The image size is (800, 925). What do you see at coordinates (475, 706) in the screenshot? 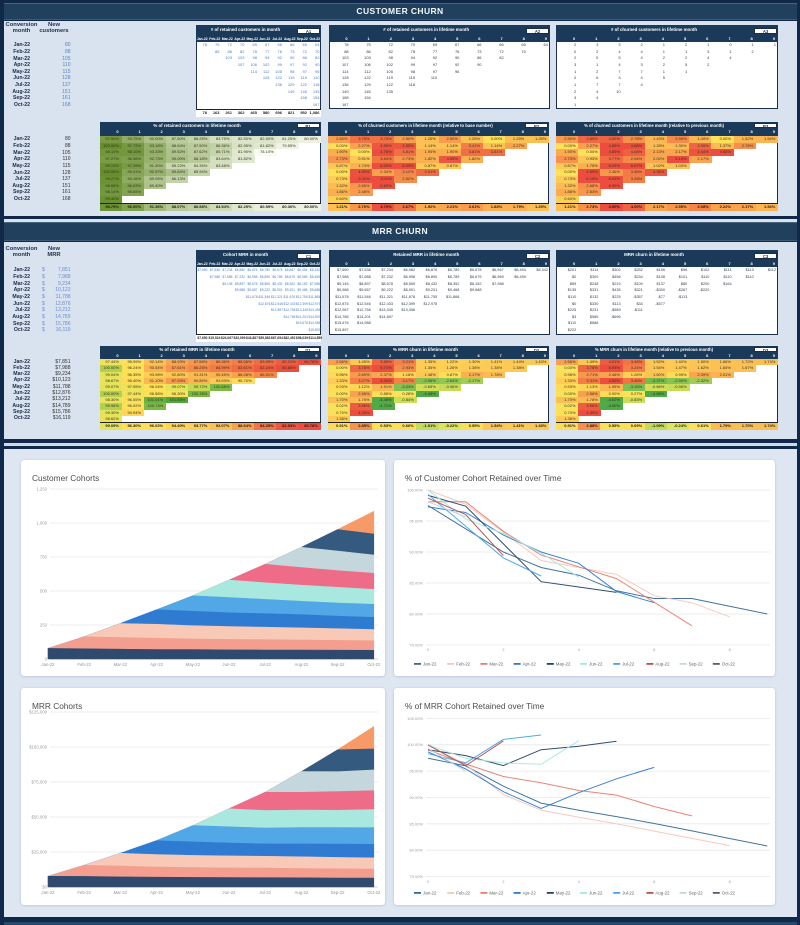
I see `svg-text:% of MRR Cohort Retained over: % of MRR Cohort Retained over Time` at bounding box center [475, 706].